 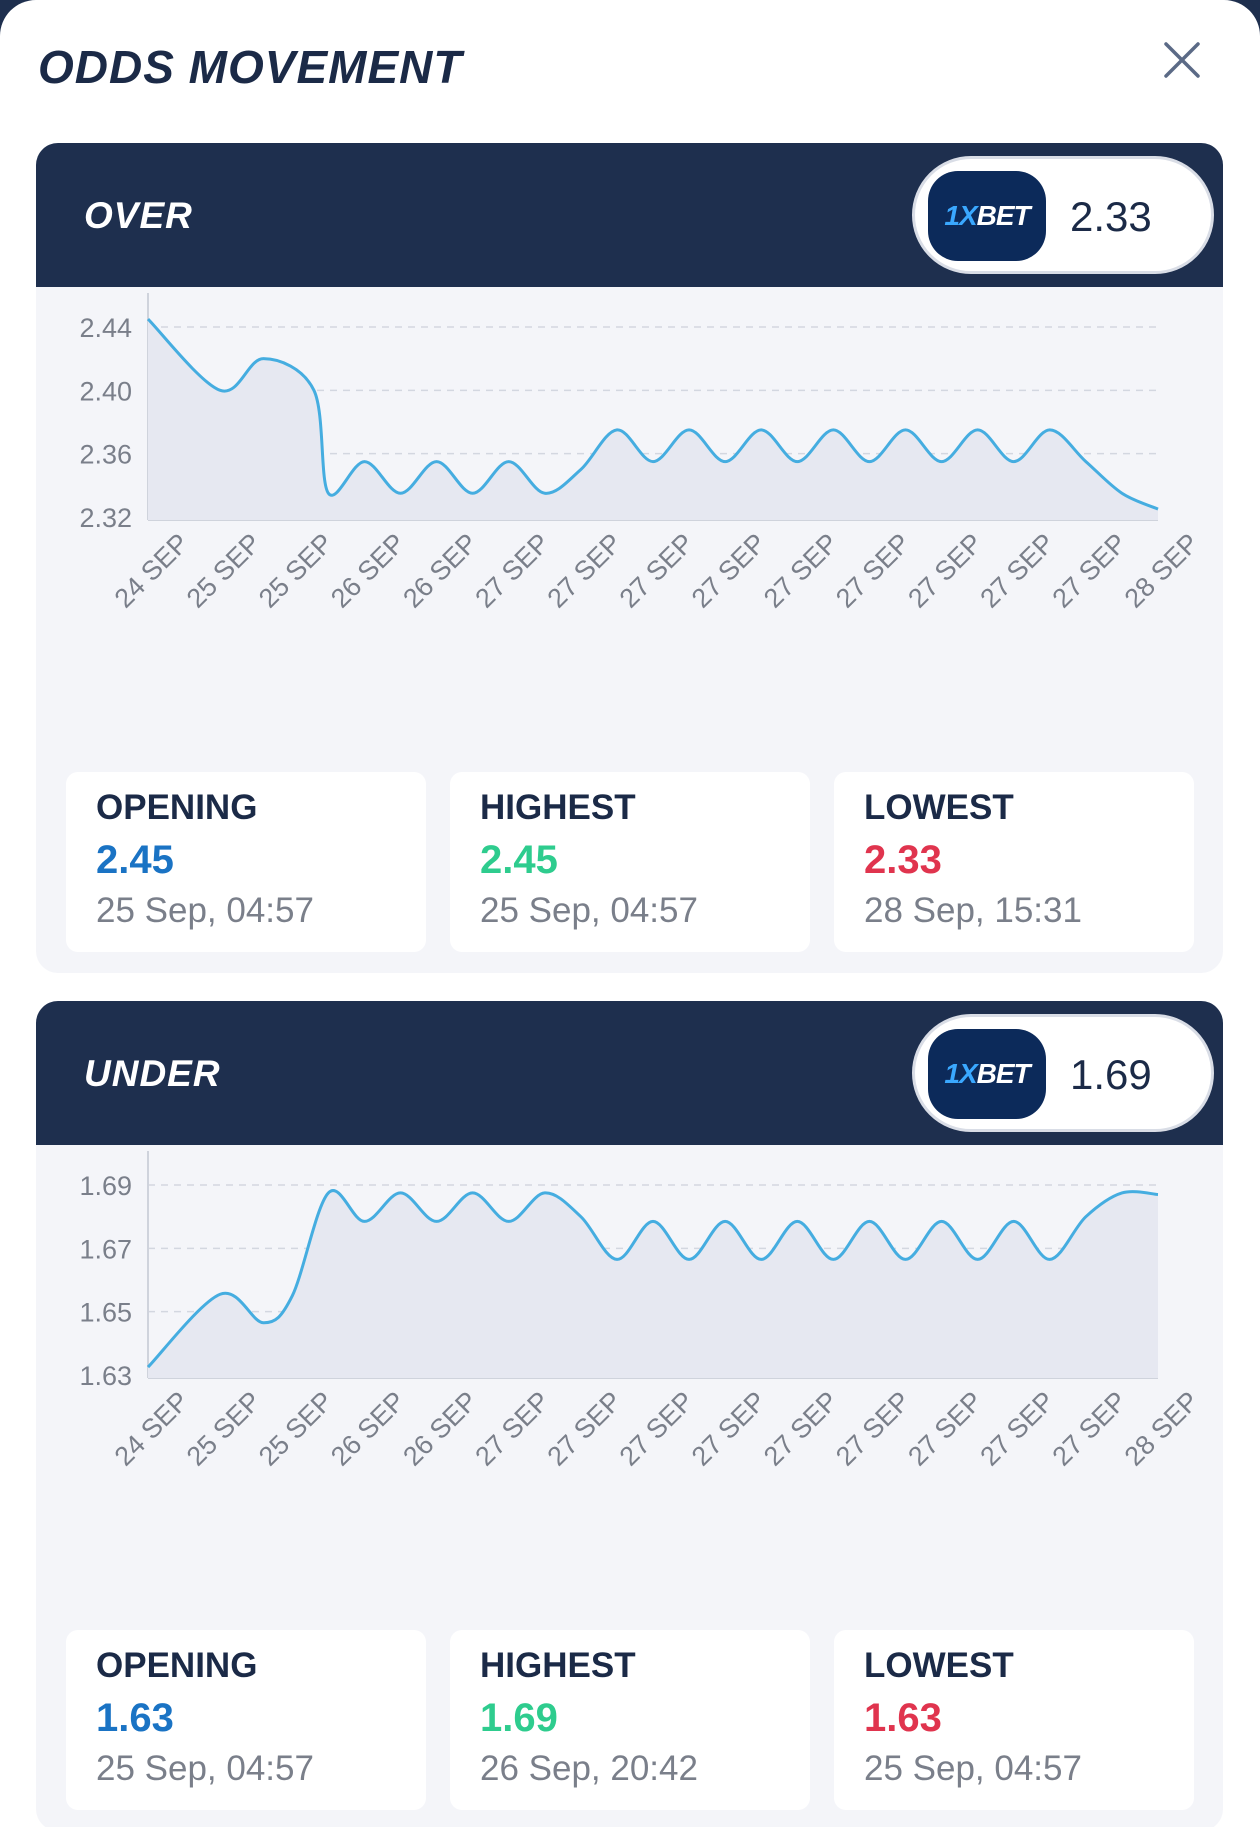 What do you see at coordinates (105, 1249) in the screenshot?
I see `y-tick-label: 1.67` at bounding box center [105, 1249].